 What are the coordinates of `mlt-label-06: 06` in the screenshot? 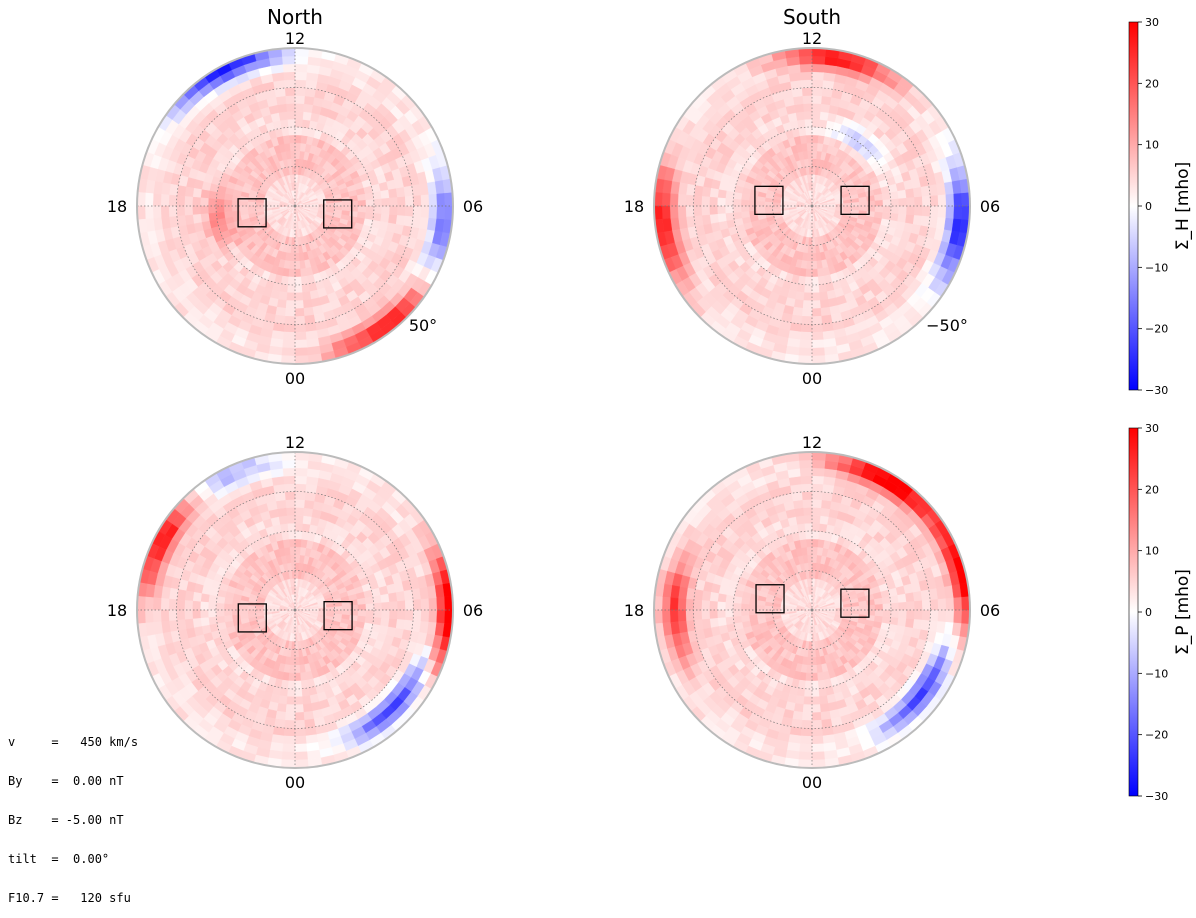 It's located at (473, 610).